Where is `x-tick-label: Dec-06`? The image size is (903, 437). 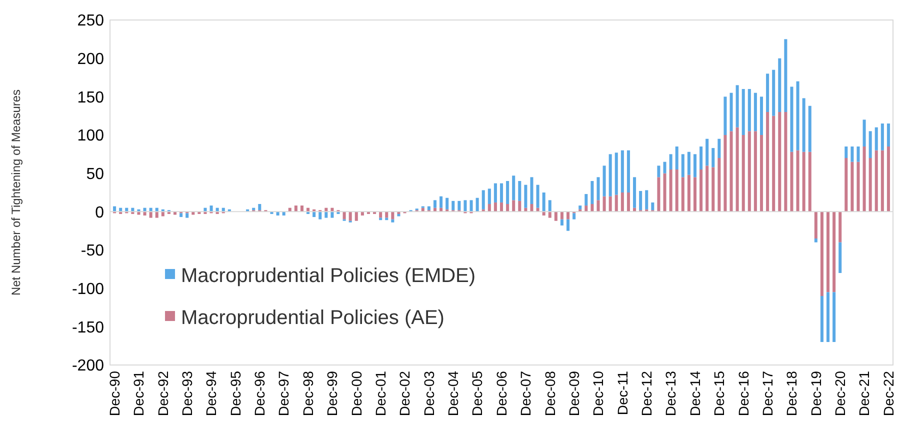 x-tick-label: Dec-06 is located at coordinates (501, 393).